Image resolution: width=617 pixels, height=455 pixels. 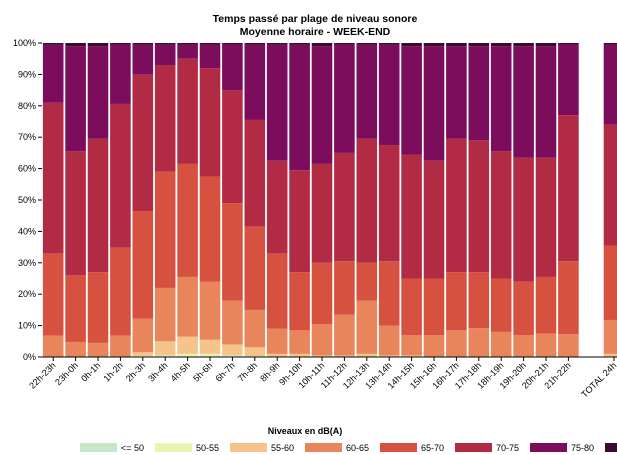 What do you see at coordinates (598, 379) in the screenshot?
I see `x-tick-label: TOTAL 24h` at bounding box center [598, 379].